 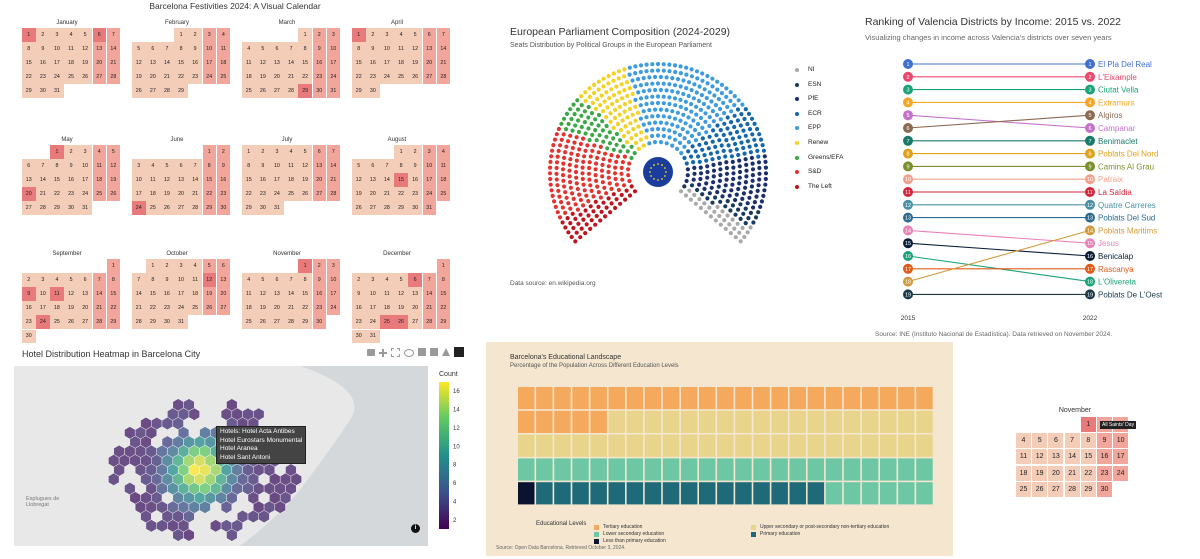 What do you see at coordinates (209, 77) in the screenshot?
I see `calendar-day: 24` at bounding box center [209, 77].